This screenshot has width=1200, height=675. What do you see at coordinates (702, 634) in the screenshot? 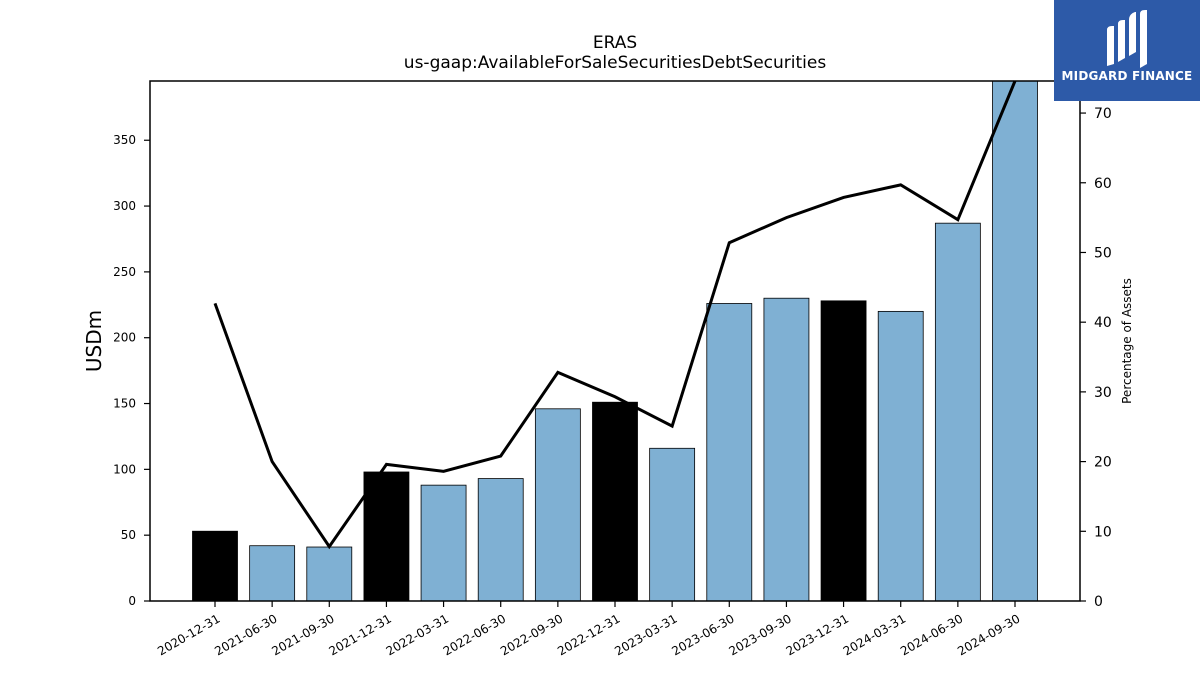
I see `xtick-label: 2023-06-30` at bounding box center [702, 634].